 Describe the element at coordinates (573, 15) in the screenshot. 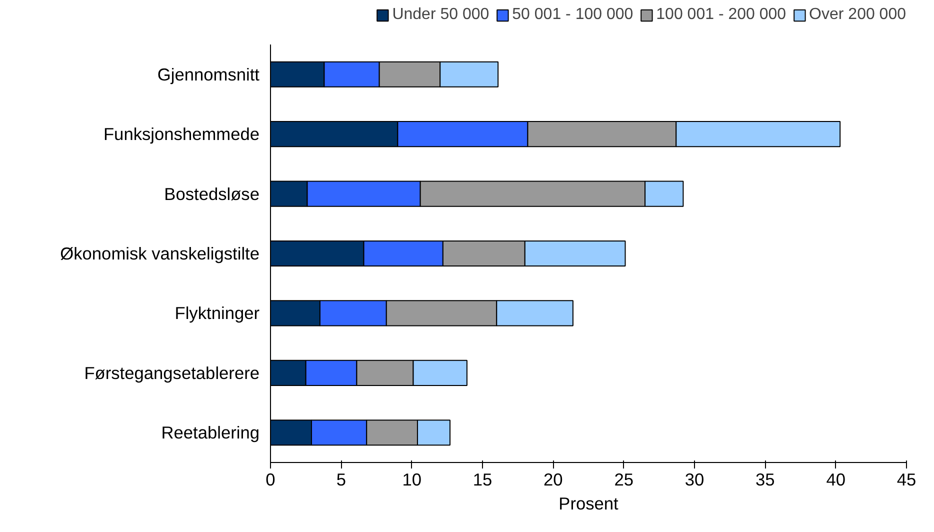

I see `legend-label: 50 001 - 100 000` at that location.